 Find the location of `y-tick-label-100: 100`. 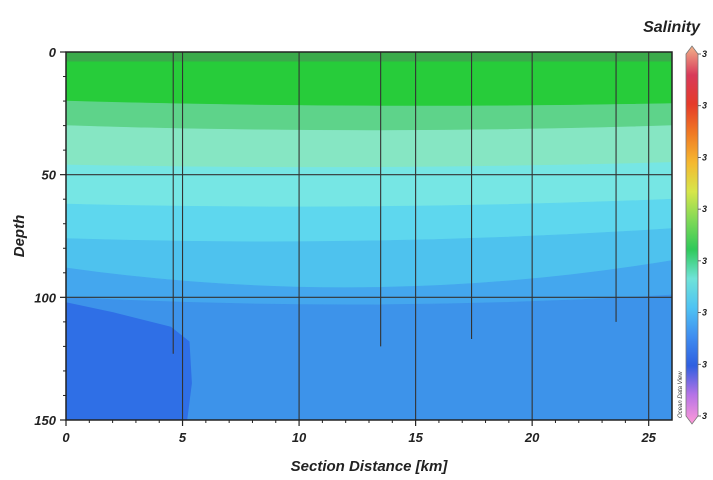

y-tick-label-100: 100 is located at coordinates (45, 297).